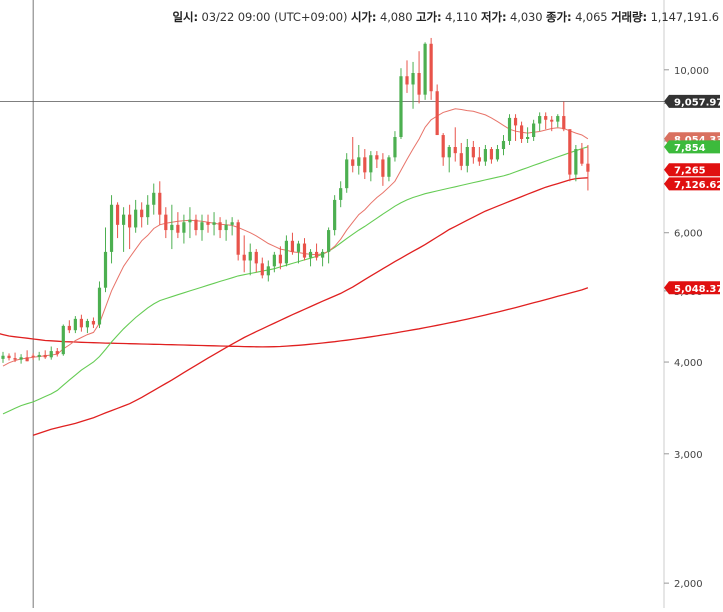  I want to click on ma-long-price-label: 7,126.628, so click(693, 184).